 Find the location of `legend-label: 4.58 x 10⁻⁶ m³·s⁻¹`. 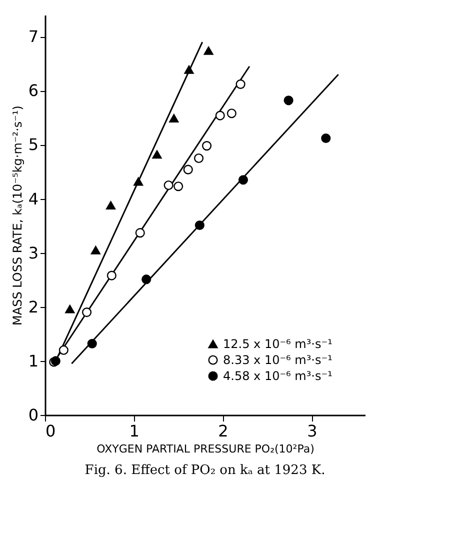

legend-label: 4.58 x 10⁻⁶ m³·s⁻¹ is located at coordinates (278, 376).